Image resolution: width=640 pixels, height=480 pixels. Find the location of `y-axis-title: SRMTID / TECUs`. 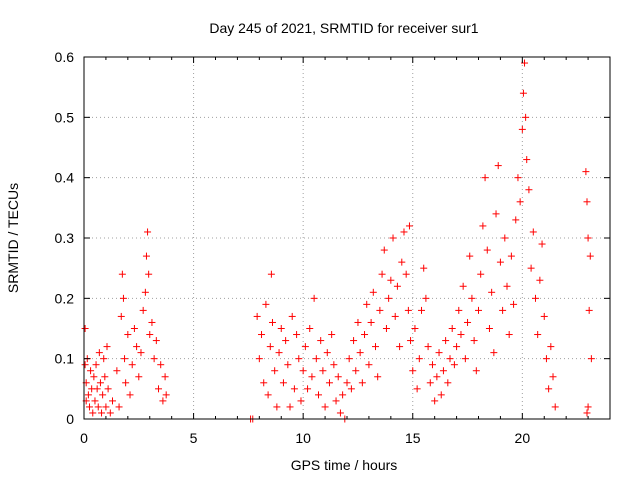

y-axis-title: SRMTID / TECUs is located at coordinates (13, 238).